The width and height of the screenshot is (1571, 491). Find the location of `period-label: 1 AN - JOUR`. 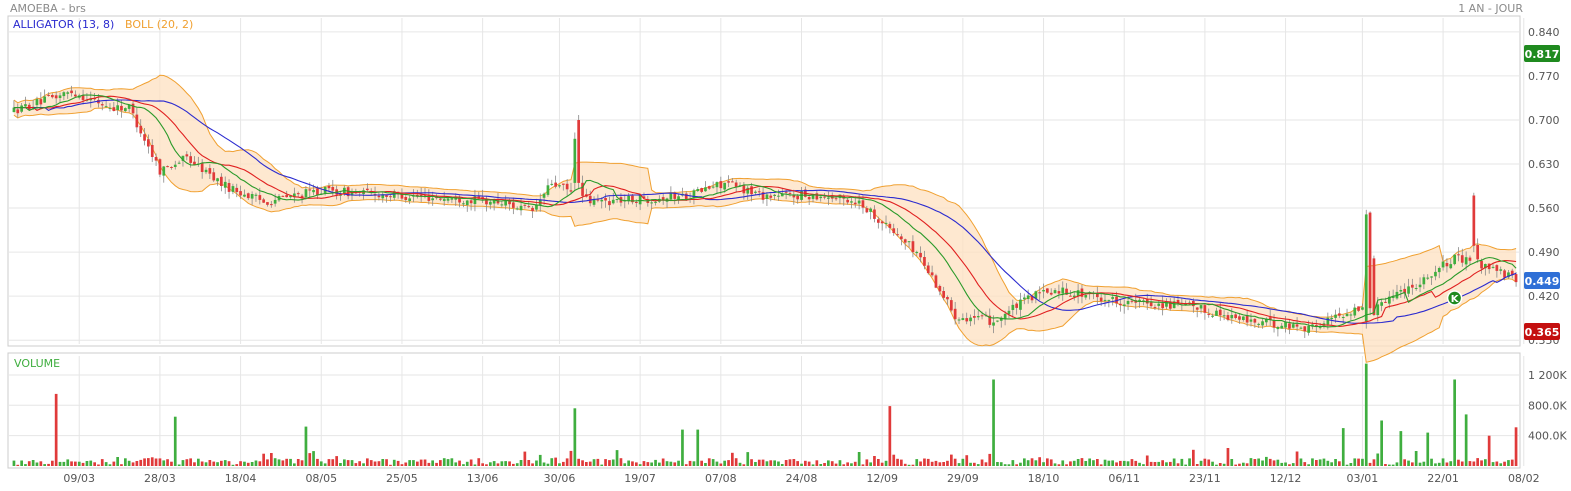

period-label: 1 AN - JOUR is located at coordinates (1490, 8).